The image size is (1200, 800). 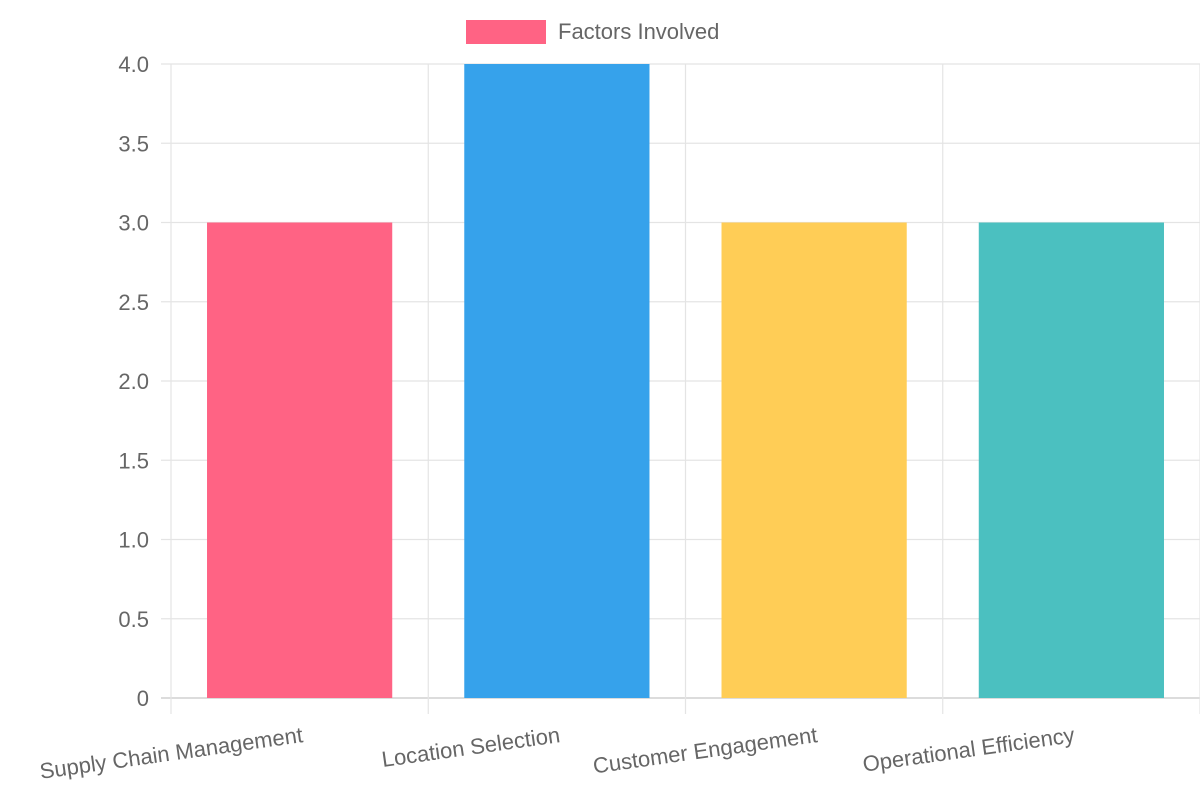 What do you see at coordinates (133, 460) in the screenshot?
I see `y-tick-label: 1.5` at bounding box center [133, 460].